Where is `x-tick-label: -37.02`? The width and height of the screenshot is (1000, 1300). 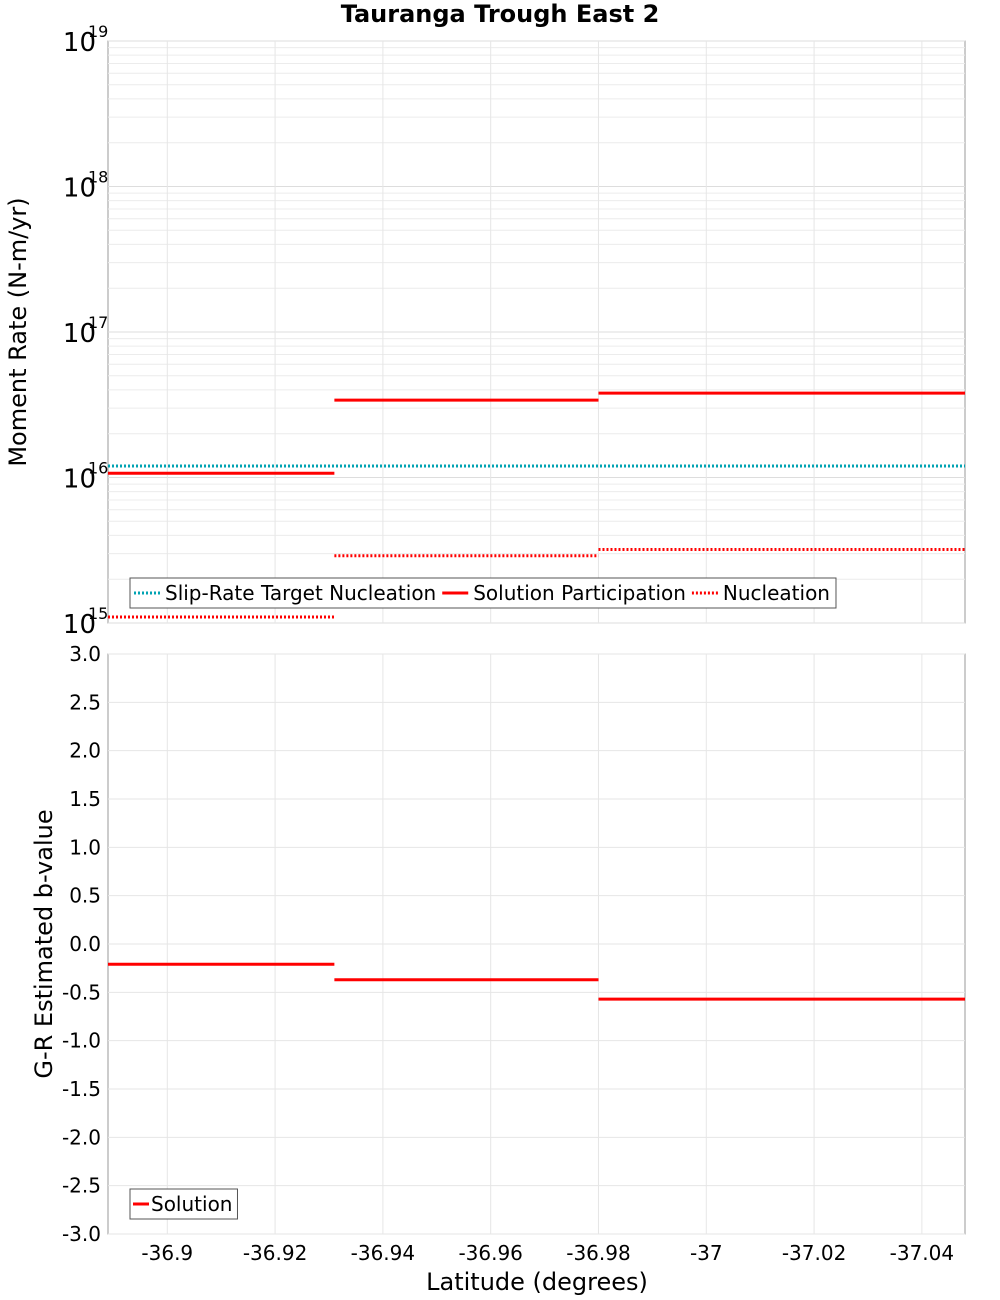
x-tick-label: -37.02 is located at coordinates (814, 1253).